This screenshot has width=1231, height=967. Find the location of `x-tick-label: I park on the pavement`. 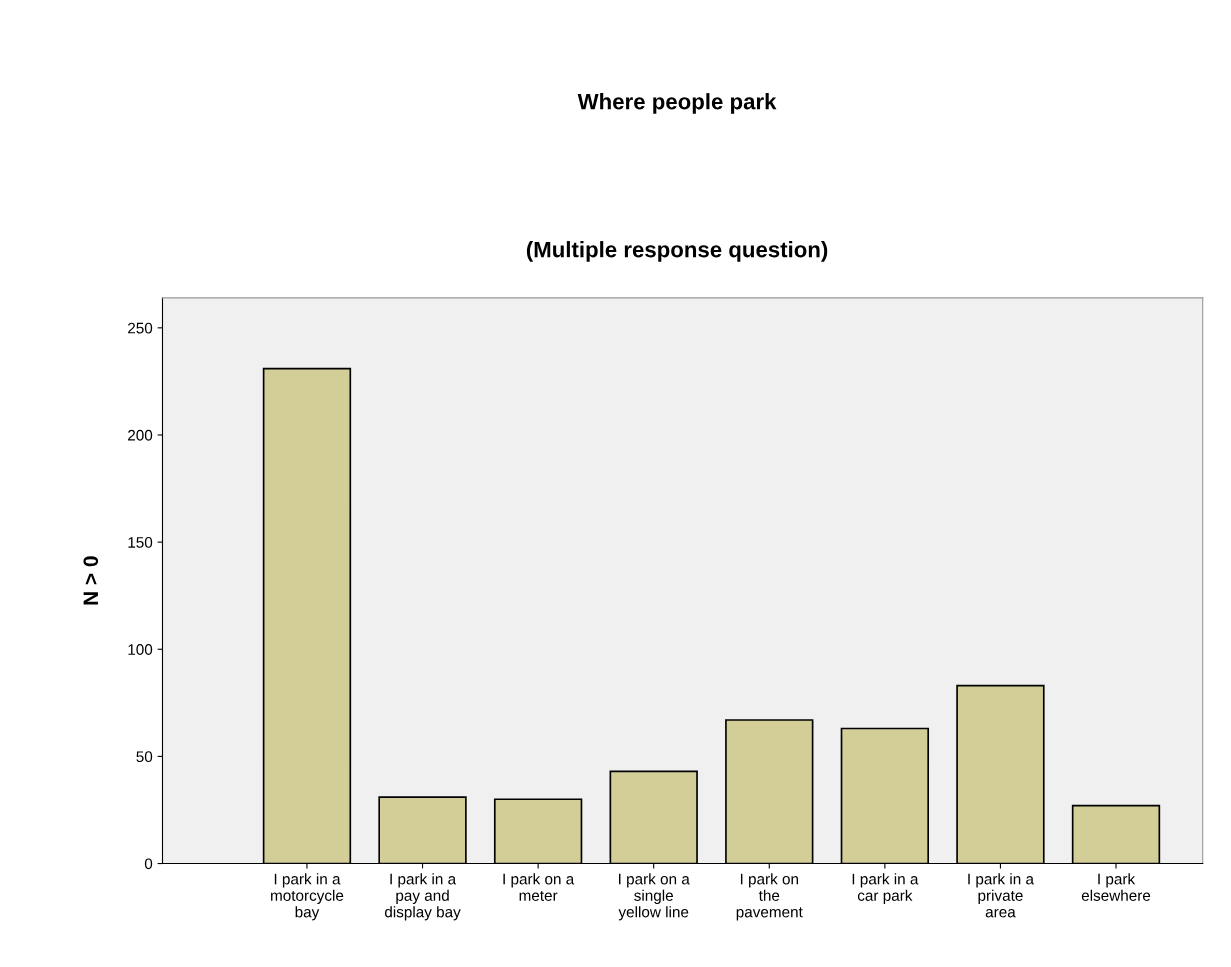

x-tick-label: I park on the pavement is located at coordinates (769, 897).